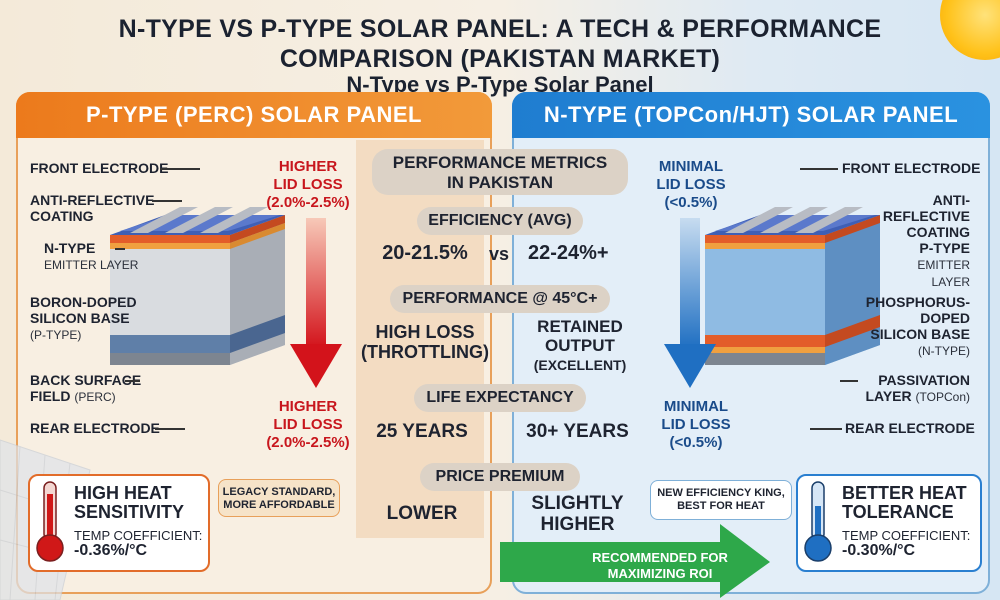 This screenshot has width=1000, height=600. I want to click on roi-recommendation: RECOMMENDED FOR MAXIMIZING ROI, so click(660, 565).